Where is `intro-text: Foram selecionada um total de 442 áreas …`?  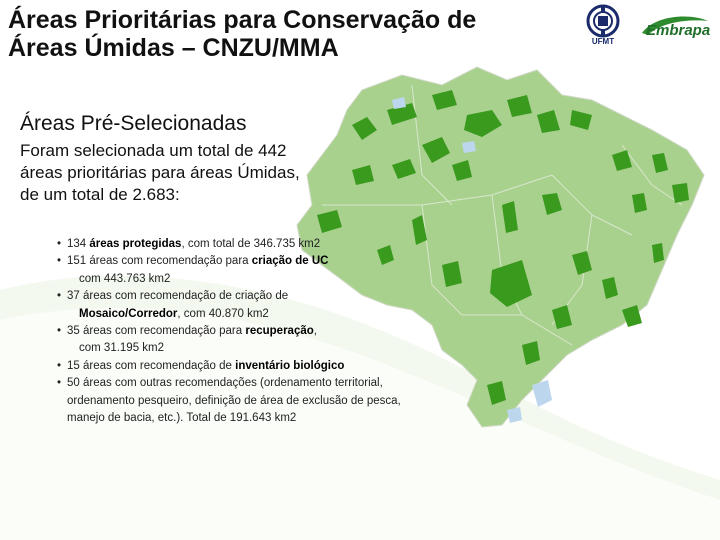 intro-text: Foram selecionada um total de 442 áreas … is located at coordinates (160, 172).